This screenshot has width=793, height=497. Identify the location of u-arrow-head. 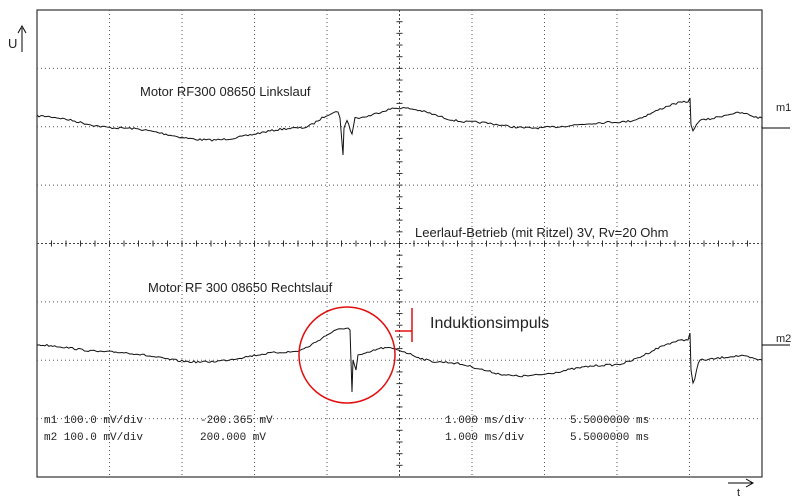
(22, 29).